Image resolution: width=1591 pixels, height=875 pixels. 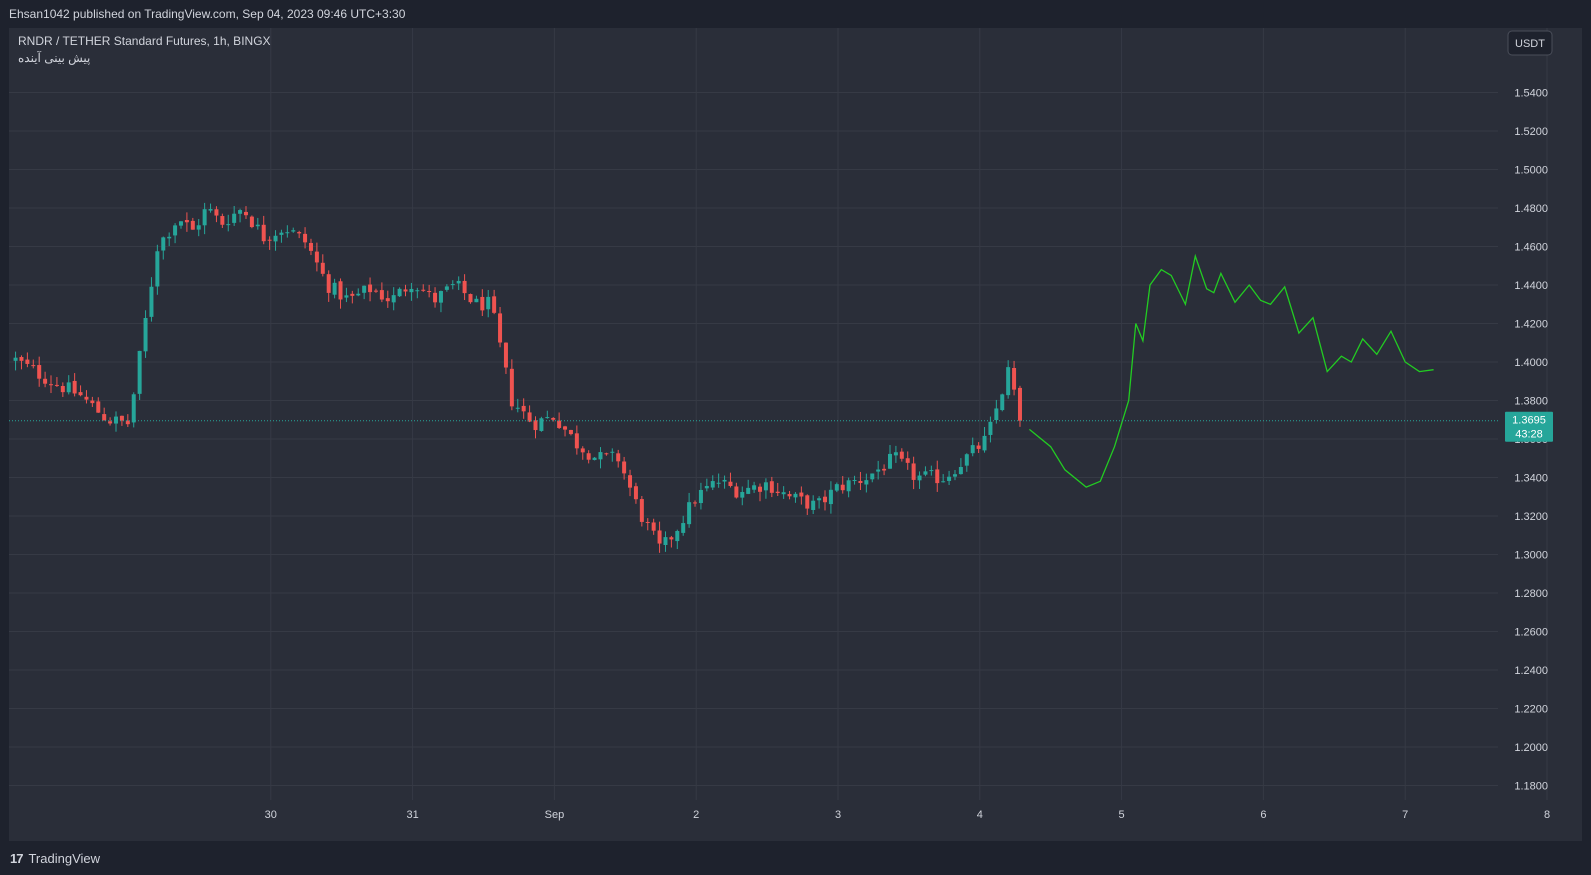 I want to click on footer: 17 TradingView, so click(x=795, y=858).